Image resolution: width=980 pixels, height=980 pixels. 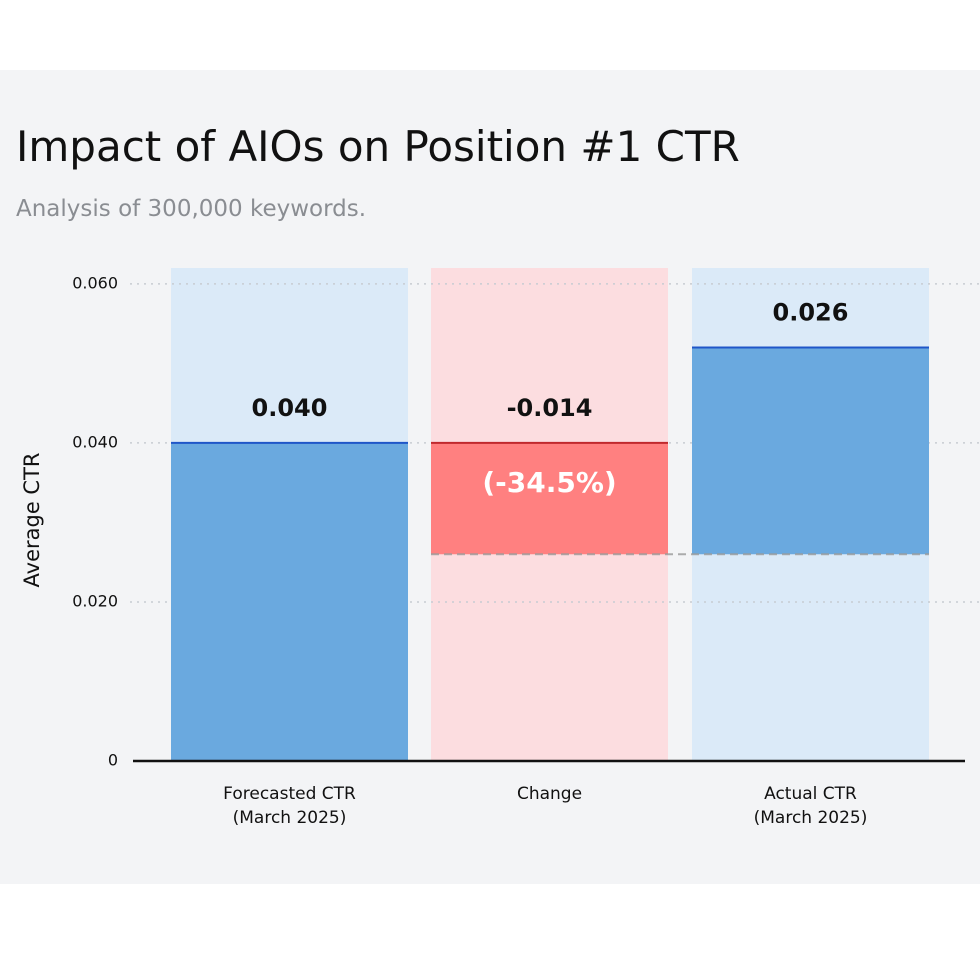 What do you see at coordinates (290, 408) in the screenshot?
I see `value-label: 0.040` at bounding box center [290, 408].